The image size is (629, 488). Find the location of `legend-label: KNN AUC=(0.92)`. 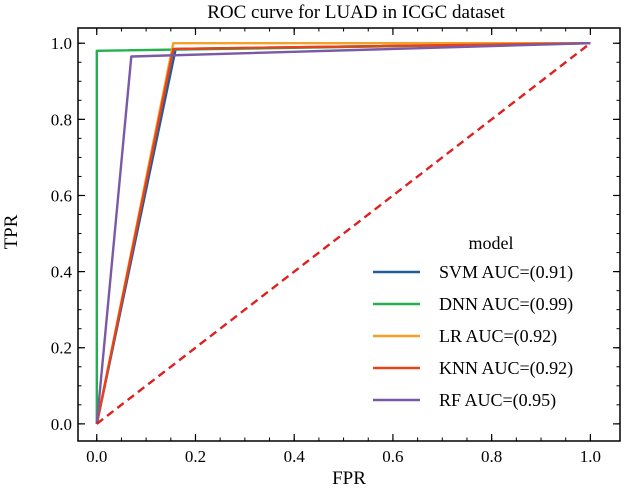

legend-label: KNN AUC=(0.92) is located at coordinates (506, 368).